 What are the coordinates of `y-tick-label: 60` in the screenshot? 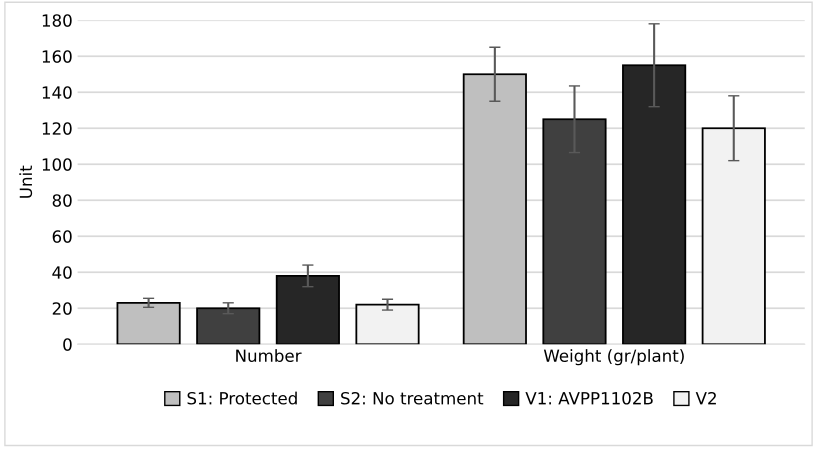 It's located at (62, 236).